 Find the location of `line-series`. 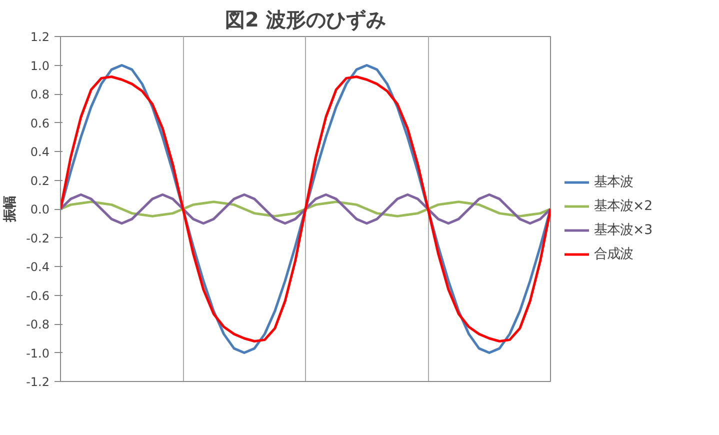

line-series is located at coordinates (305, 209).